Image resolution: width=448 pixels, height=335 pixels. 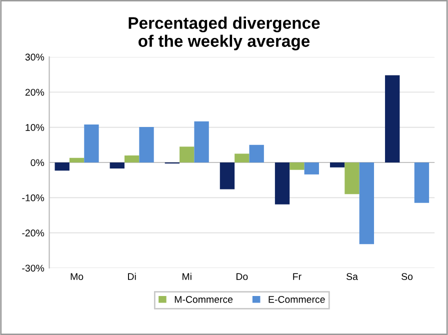 I want to click on x-tick-label: Mi, so click(x=187, y=276).